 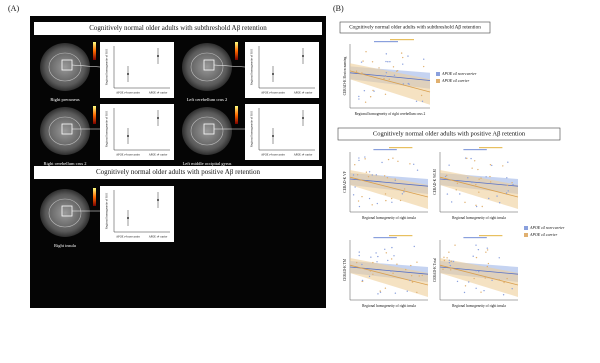 What do you see at coordinates (438, 81) in the screenshot?
I see `legend-swatch` at bounding box center [438, 81].